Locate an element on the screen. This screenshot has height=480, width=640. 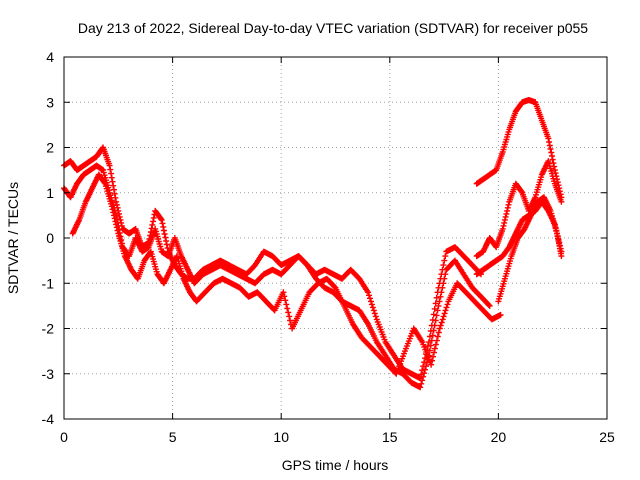
y-tick-label: -2 is located at coordinates (48, 329).